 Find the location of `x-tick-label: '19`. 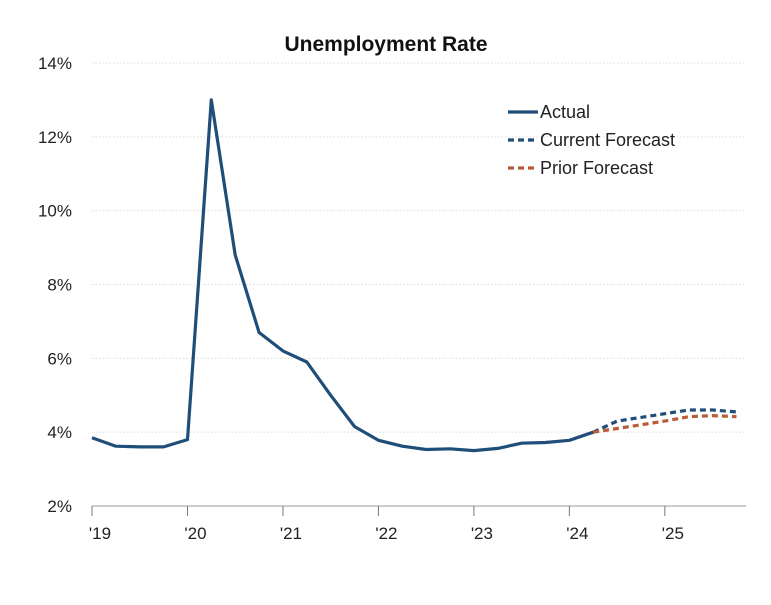

x-tick-label: '19 is located at coordinates (100, 533).